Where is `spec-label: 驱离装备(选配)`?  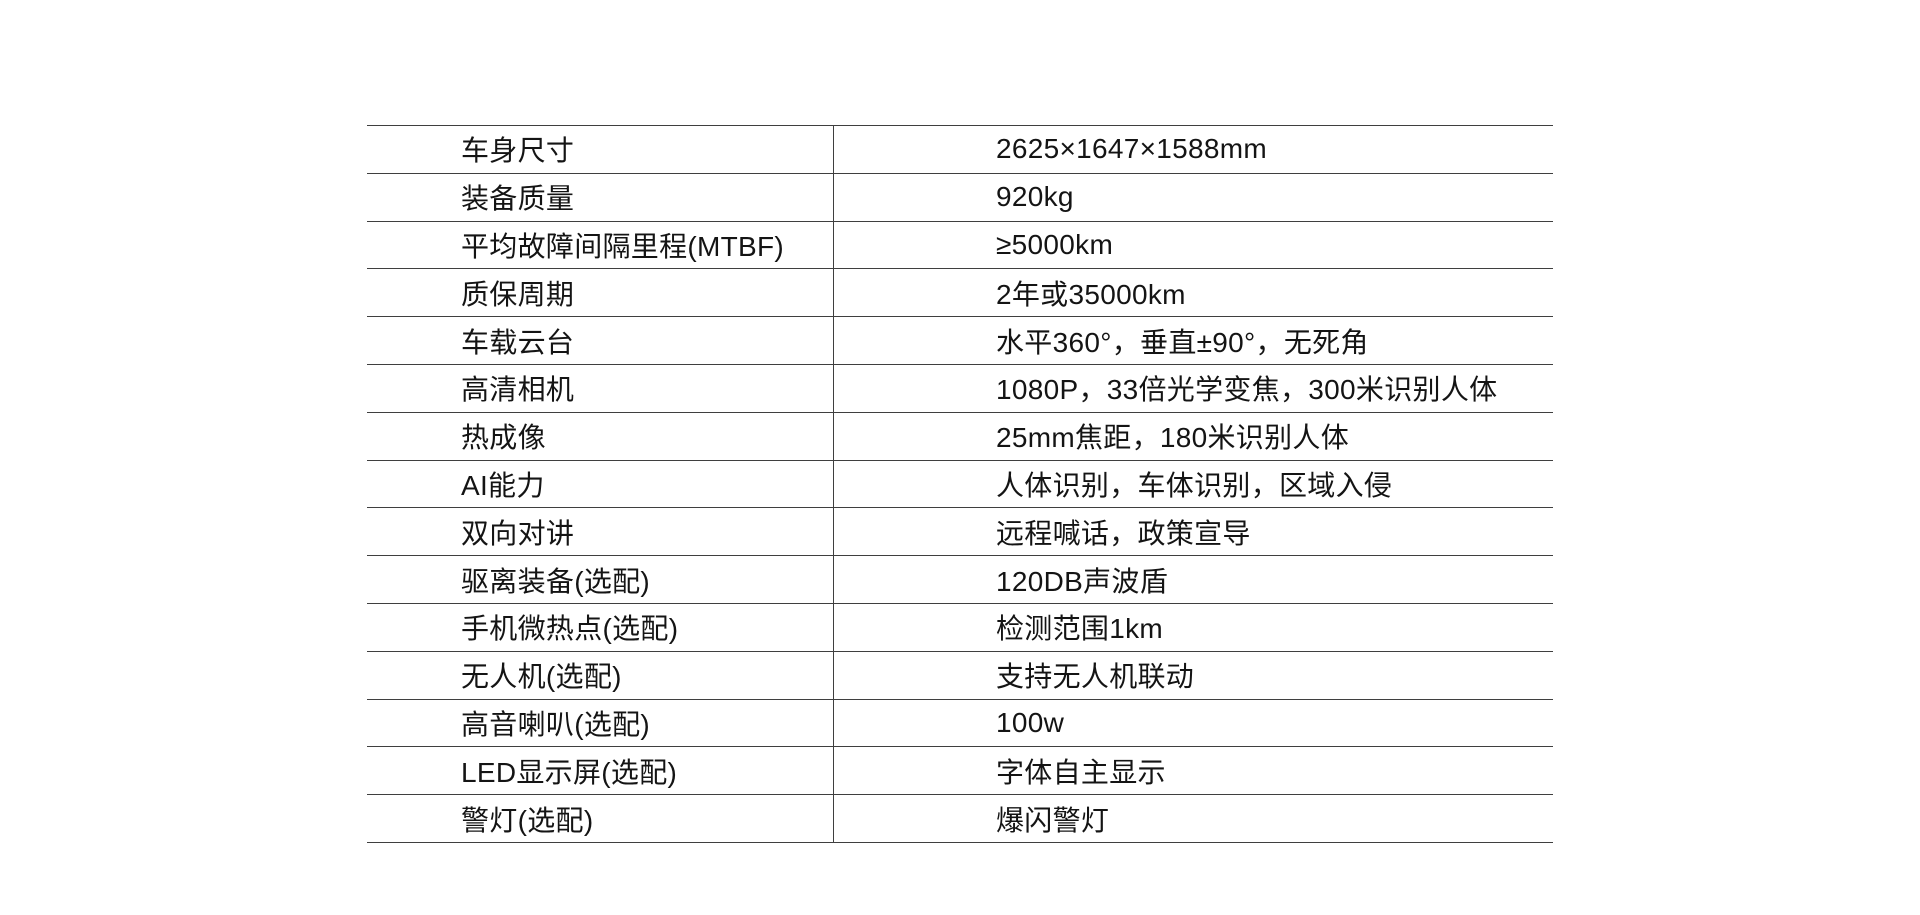 spec-label: 驱离装备(选配) is located at coordinates (600, 579).